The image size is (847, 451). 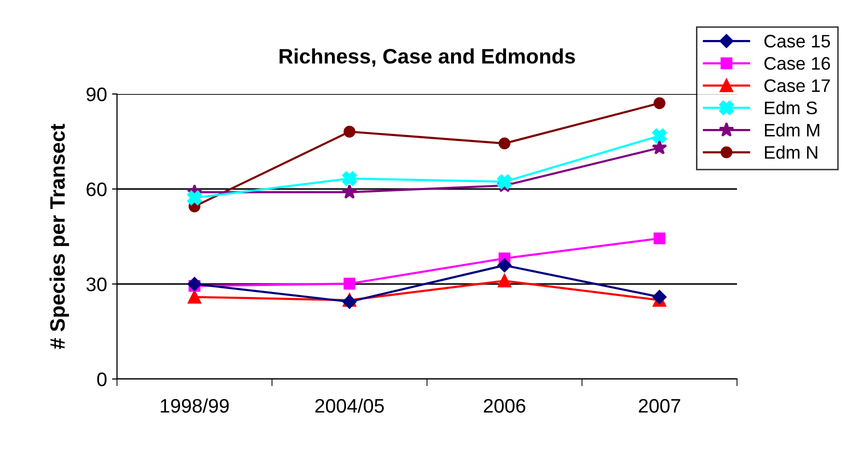 I want to click on legend-label: Case 17, so click(x=797, y=85).